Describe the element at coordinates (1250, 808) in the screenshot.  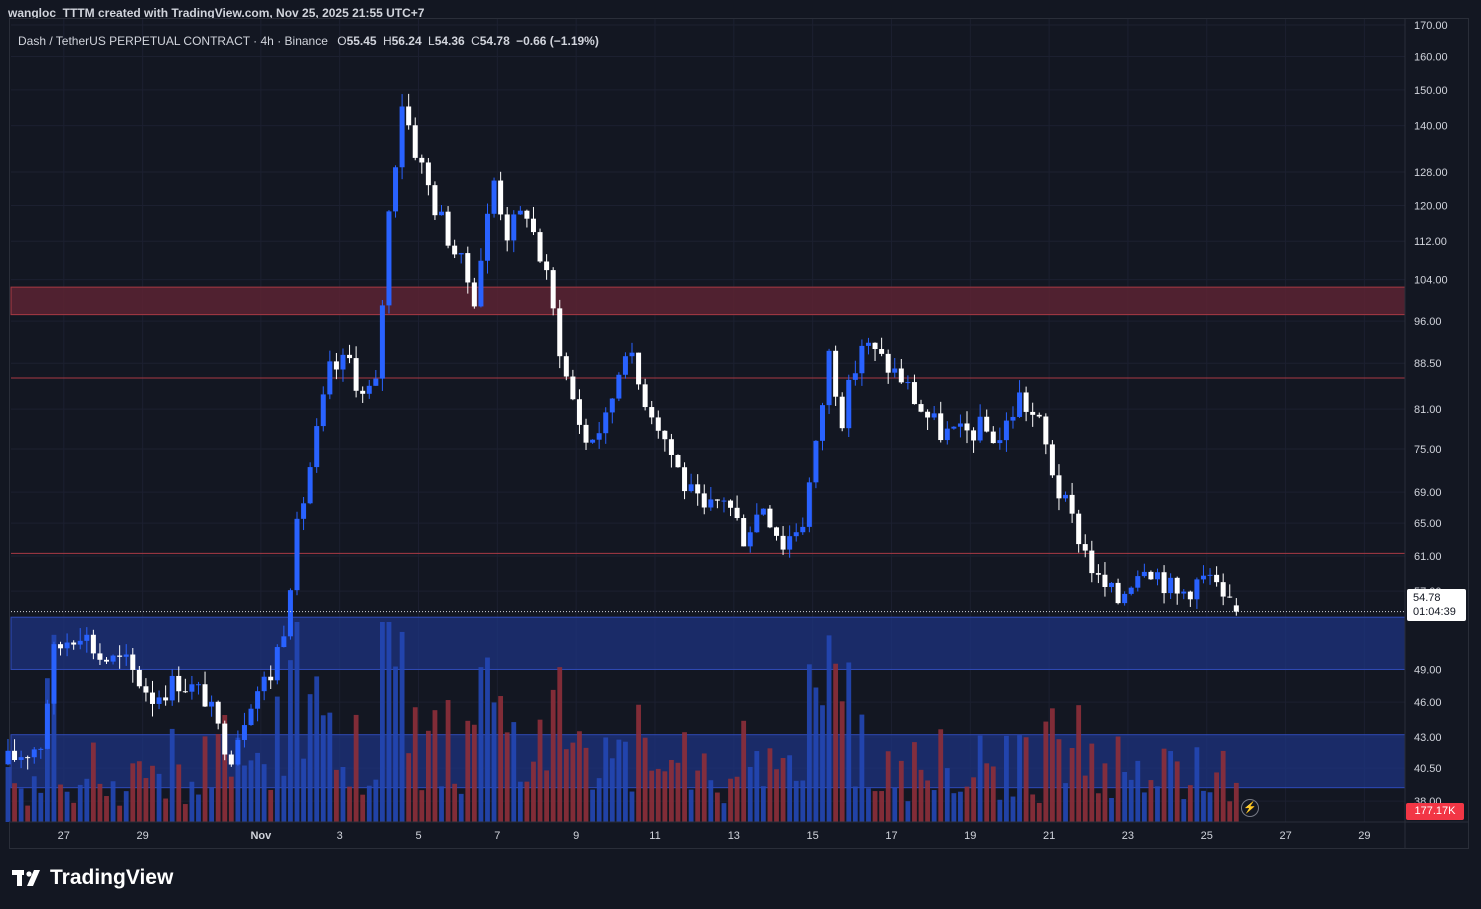
I see `lightning-icon: ⚡` at that location.